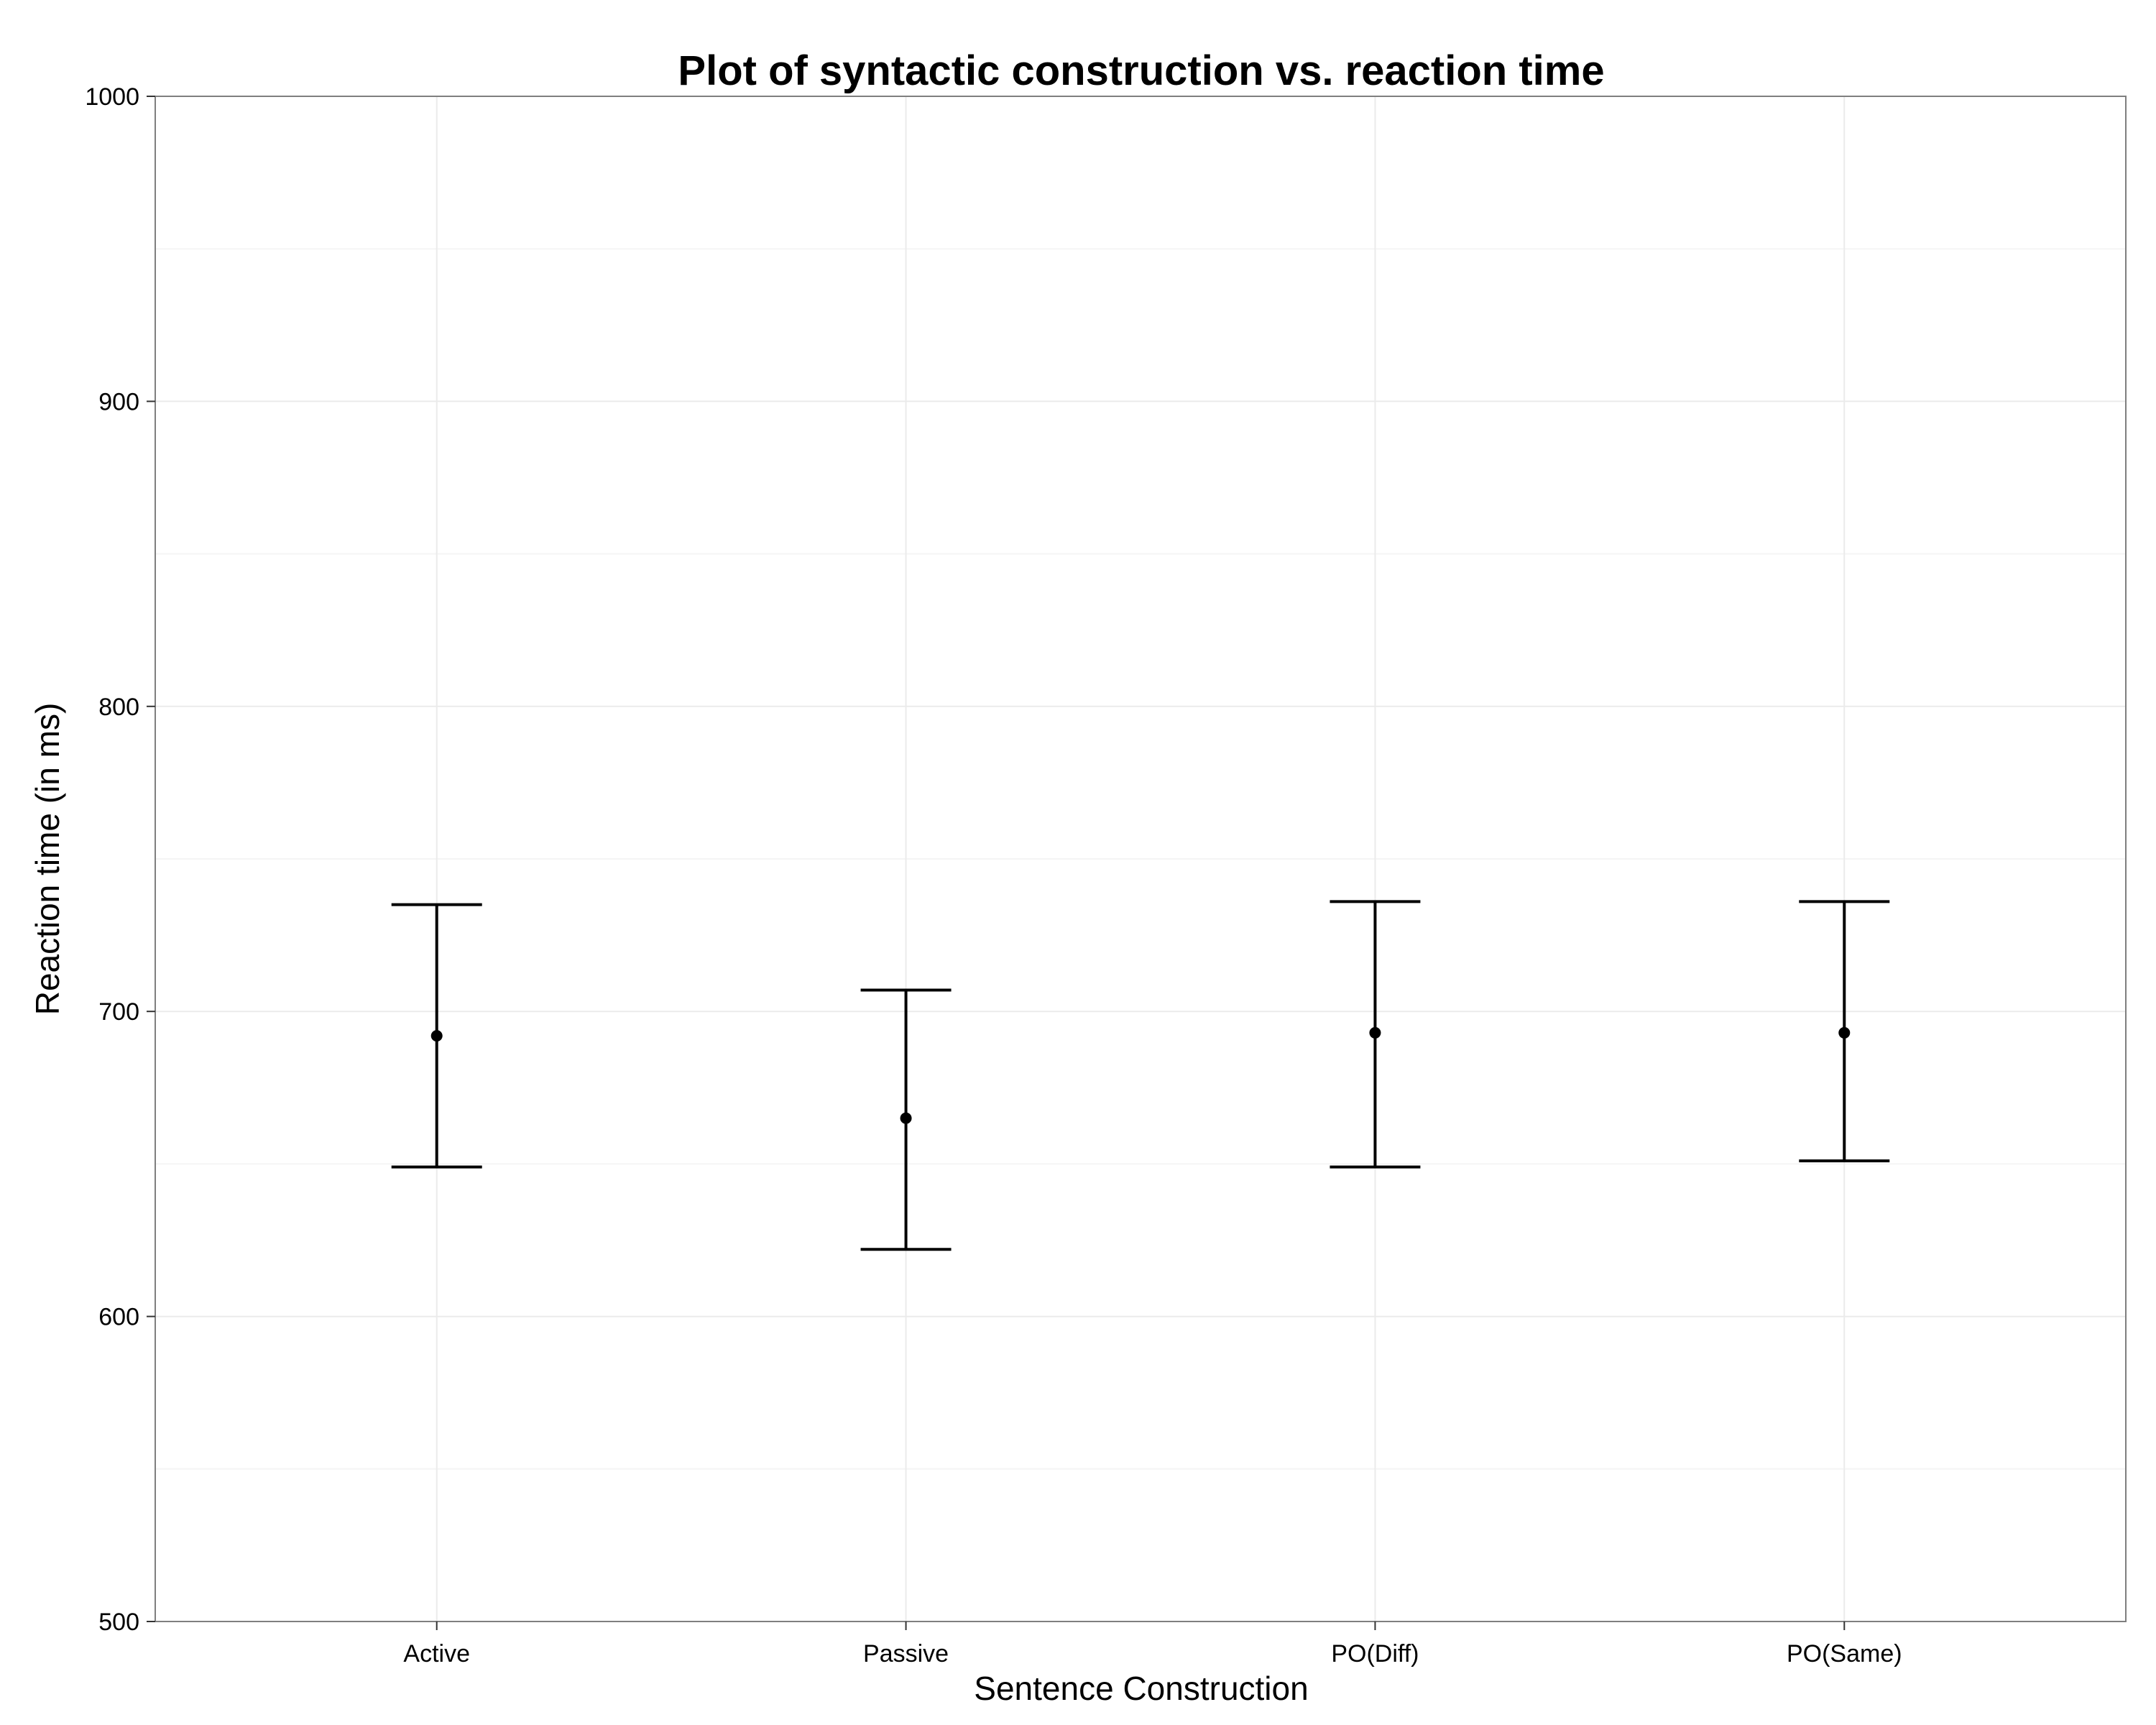  I want to click on error-bar-po-diff, so click(1375, 1034).